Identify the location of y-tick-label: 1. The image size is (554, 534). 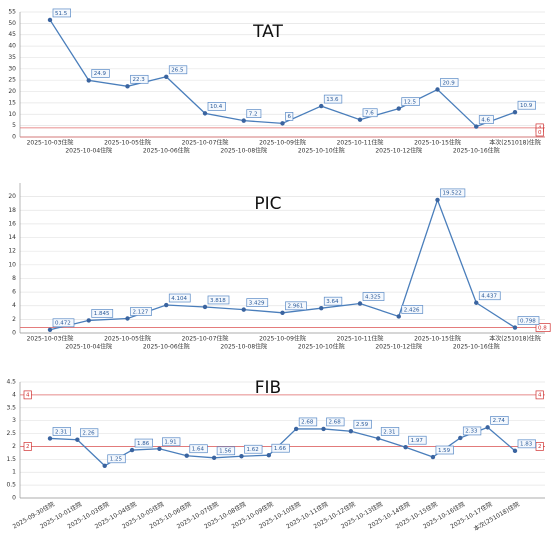
(14, 472).